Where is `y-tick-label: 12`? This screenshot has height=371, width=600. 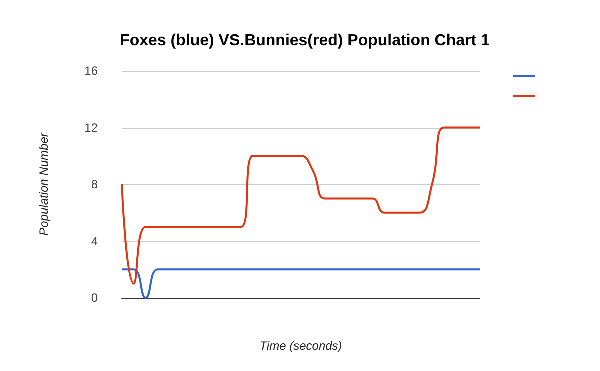 y-tick-label: 12 is located at coordinates (91, 127).